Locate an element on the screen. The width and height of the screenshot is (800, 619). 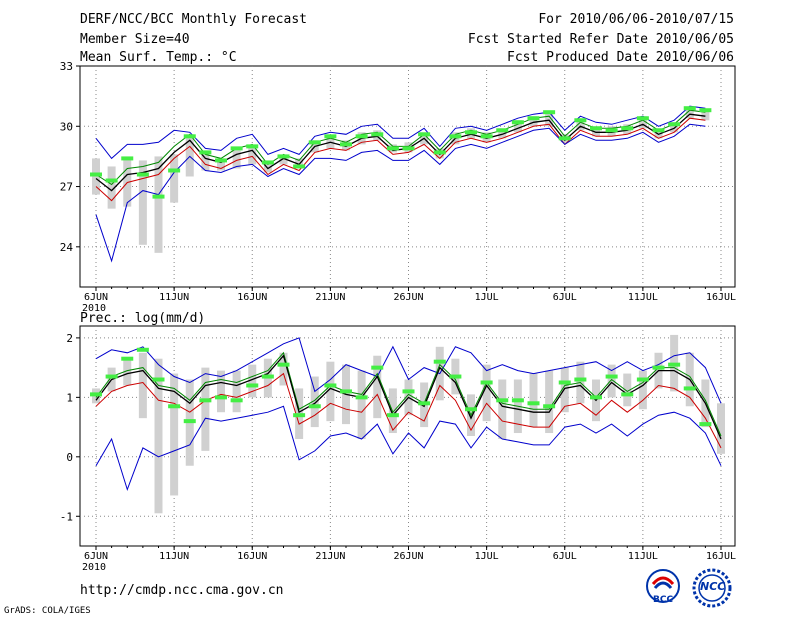
panel2-series-mean is located at coordinates (408, 397).